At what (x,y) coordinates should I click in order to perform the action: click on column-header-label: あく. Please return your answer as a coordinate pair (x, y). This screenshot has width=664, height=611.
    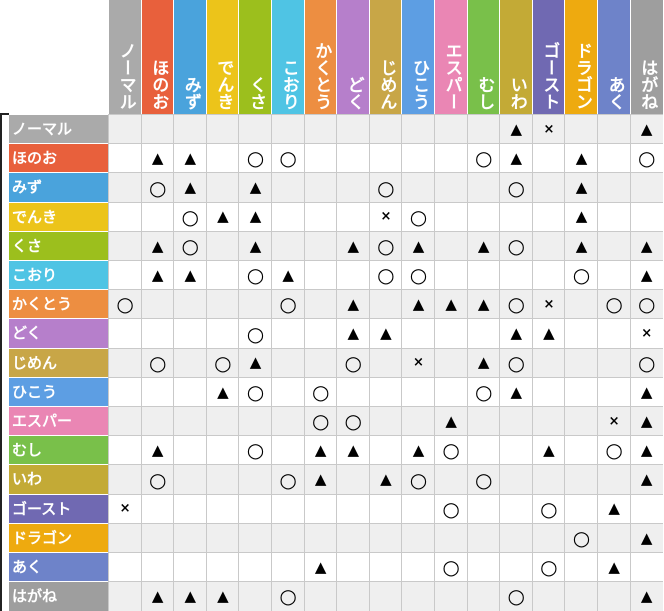
    Looking at the image, I should click on (614, 93).